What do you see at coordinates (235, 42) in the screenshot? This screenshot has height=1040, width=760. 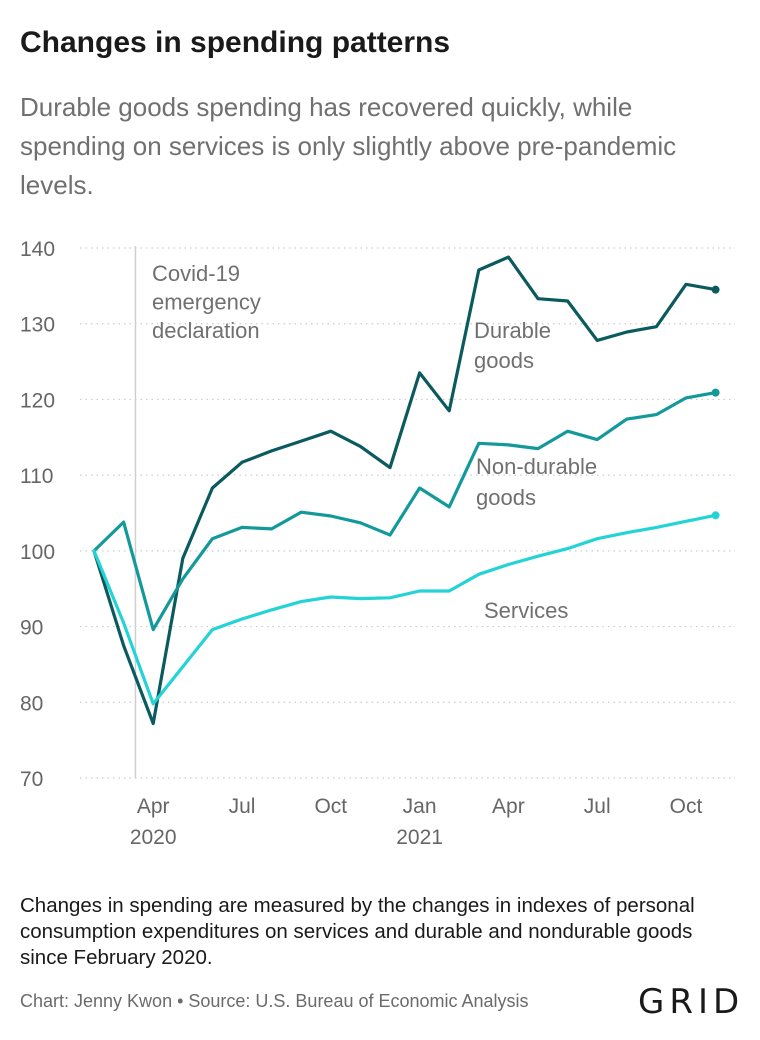 I see `chart-title: Changes in spending patterns` at bounding box center [235, 42].